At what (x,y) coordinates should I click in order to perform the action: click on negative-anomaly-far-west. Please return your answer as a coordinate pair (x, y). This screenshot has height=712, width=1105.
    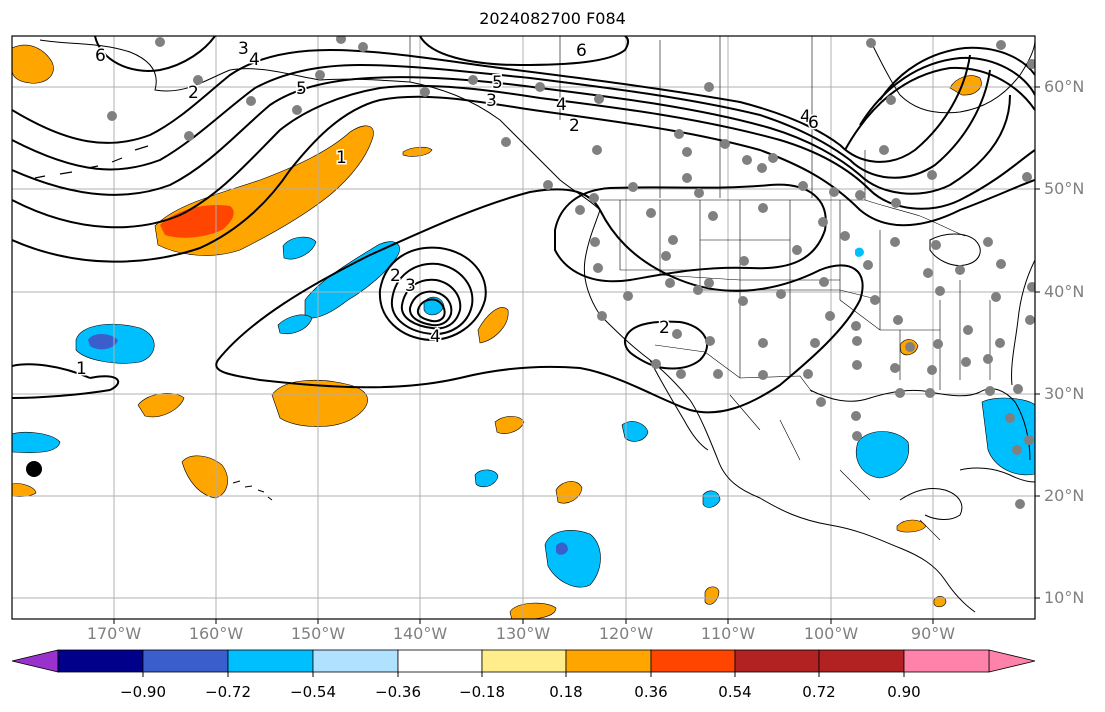
    Looking at the image, I should click on (36, 442).